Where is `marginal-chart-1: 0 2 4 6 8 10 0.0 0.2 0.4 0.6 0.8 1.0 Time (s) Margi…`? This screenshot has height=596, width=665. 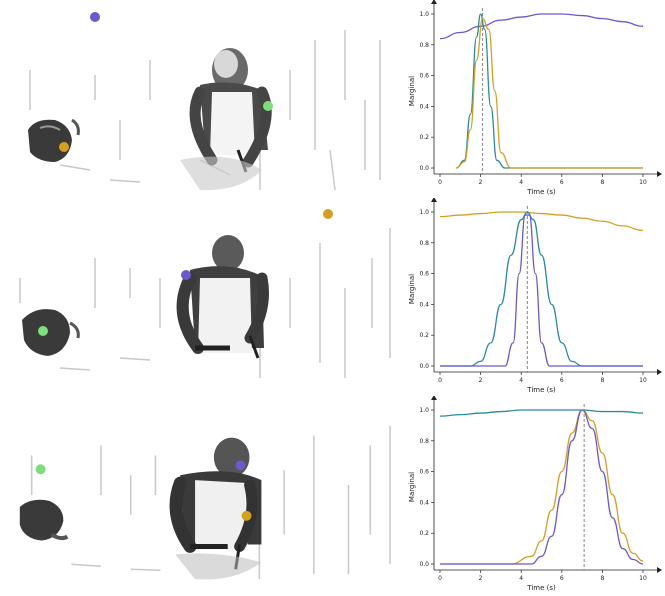 marginal-chart-1: 0 2 4 6 8 10 0.0 0.2 0.4 0.6 0.8 1.0 Time (s) Margi… is located at coordinates (535, 98).